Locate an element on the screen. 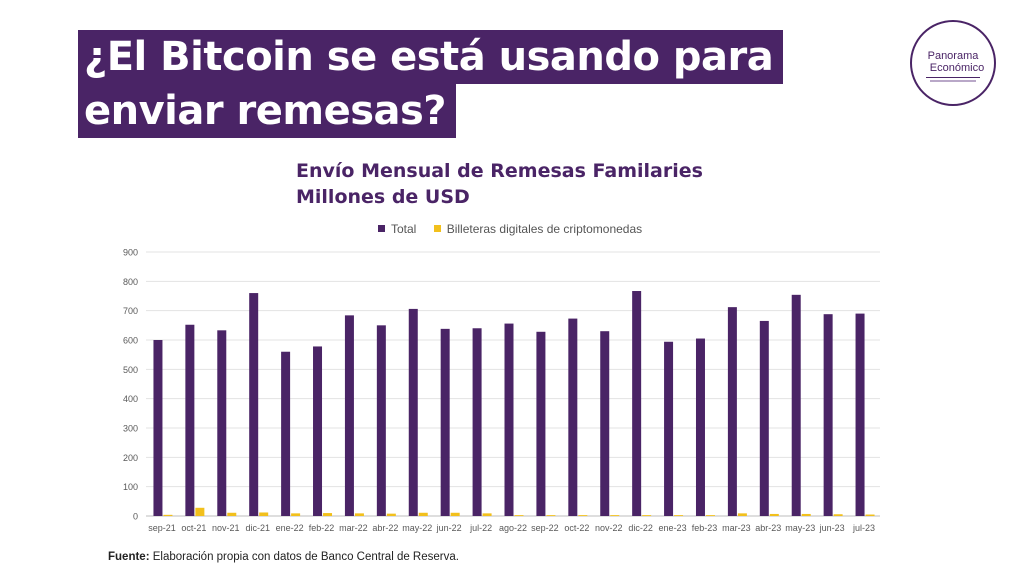 This screenshot has width=1024, height=576. x-tick-label: jun-22 is located at coordinates (449, 528).